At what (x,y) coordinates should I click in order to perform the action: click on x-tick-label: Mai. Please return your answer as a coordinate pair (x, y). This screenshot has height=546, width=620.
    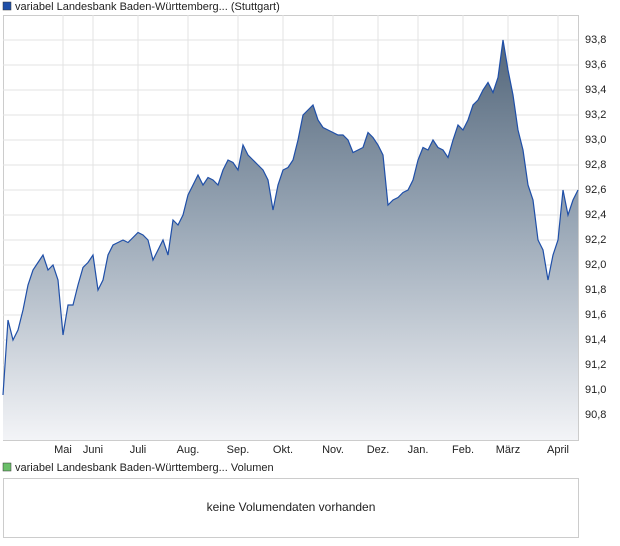
    Looking at the image, I should click on (63, 450).